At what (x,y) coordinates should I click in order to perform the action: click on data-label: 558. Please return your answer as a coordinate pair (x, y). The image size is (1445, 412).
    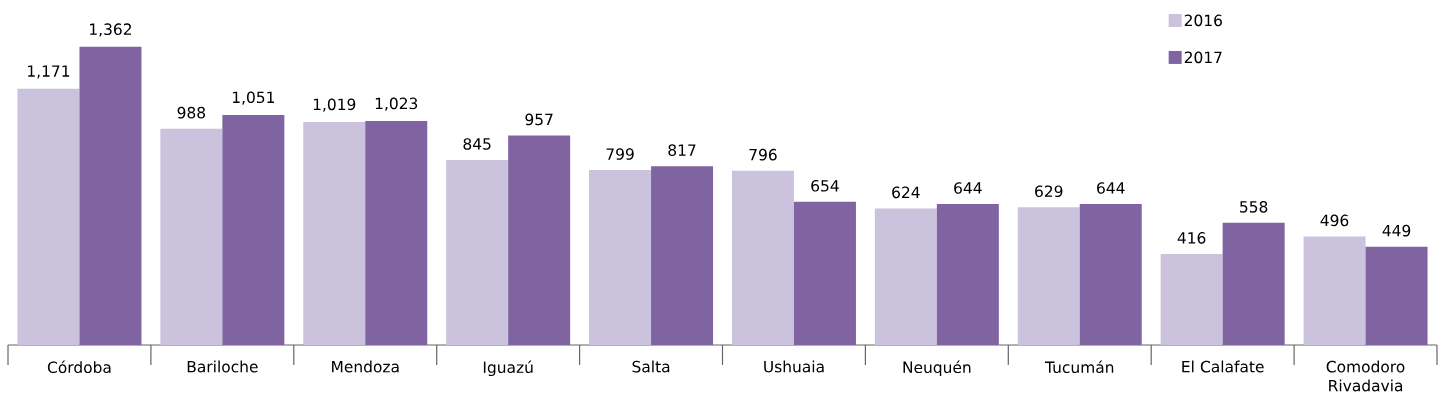
    Looking at the image, I should click on (1254, 206).